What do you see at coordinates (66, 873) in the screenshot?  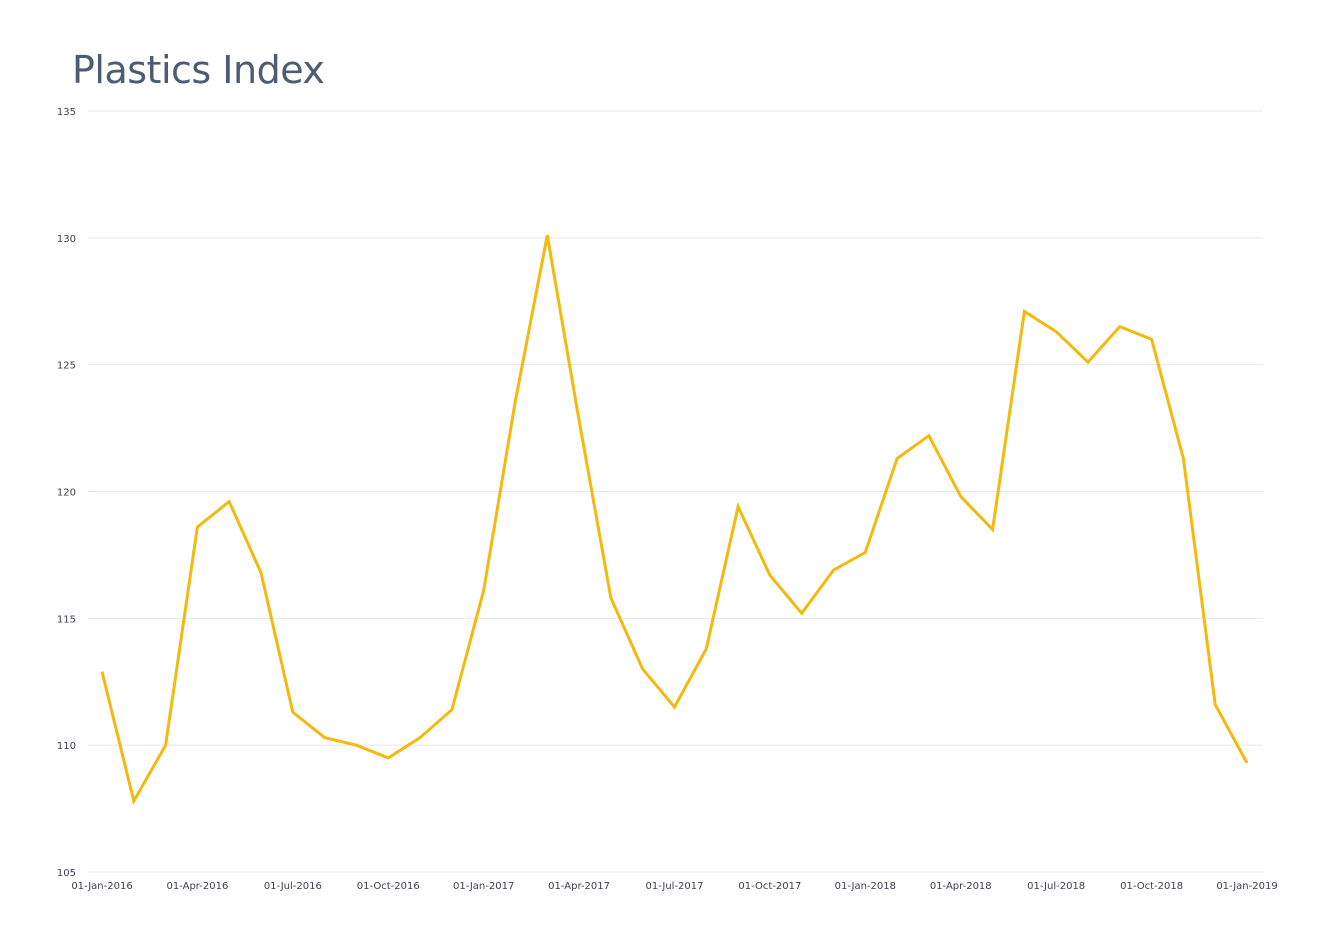 I see `y-tick-label: 105` at bounding box center [66, 873].